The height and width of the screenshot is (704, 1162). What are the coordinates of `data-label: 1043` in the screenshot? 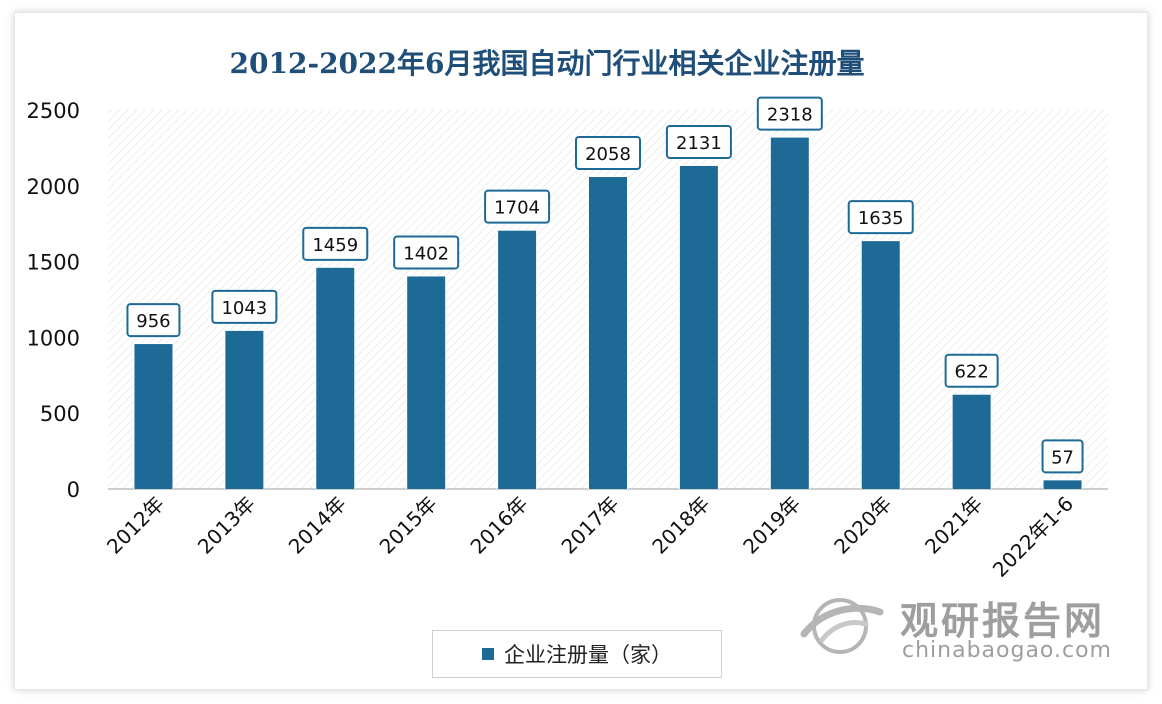 It's located at (244, 308).